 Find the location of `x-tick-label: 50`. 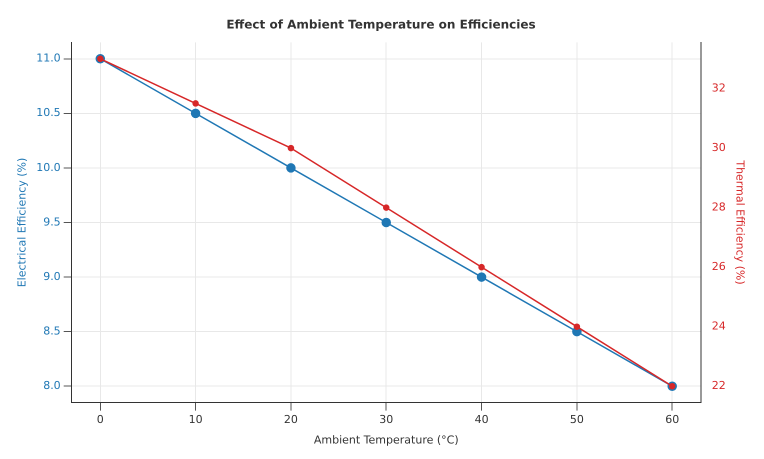

x-tick-label: 50 is located at coordinates (577, 419).